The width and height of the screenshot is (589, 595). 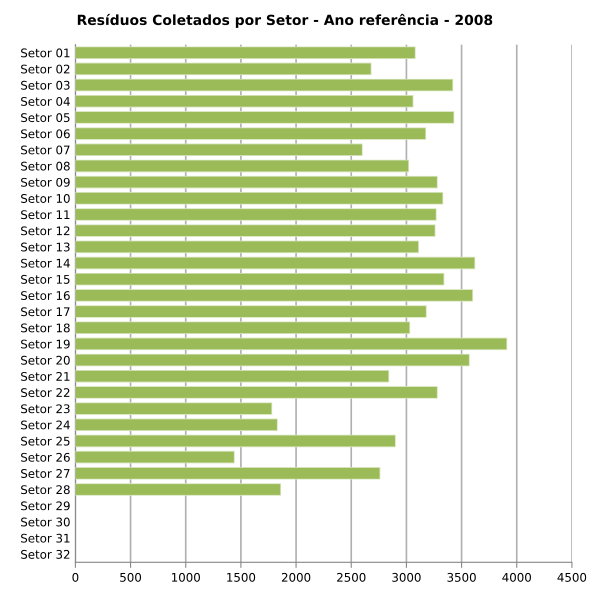 What do you see at coordinates (45, 215) in the screenshot?
I see `y-tick-label: Setor 11` at bounding box center [45, 215].